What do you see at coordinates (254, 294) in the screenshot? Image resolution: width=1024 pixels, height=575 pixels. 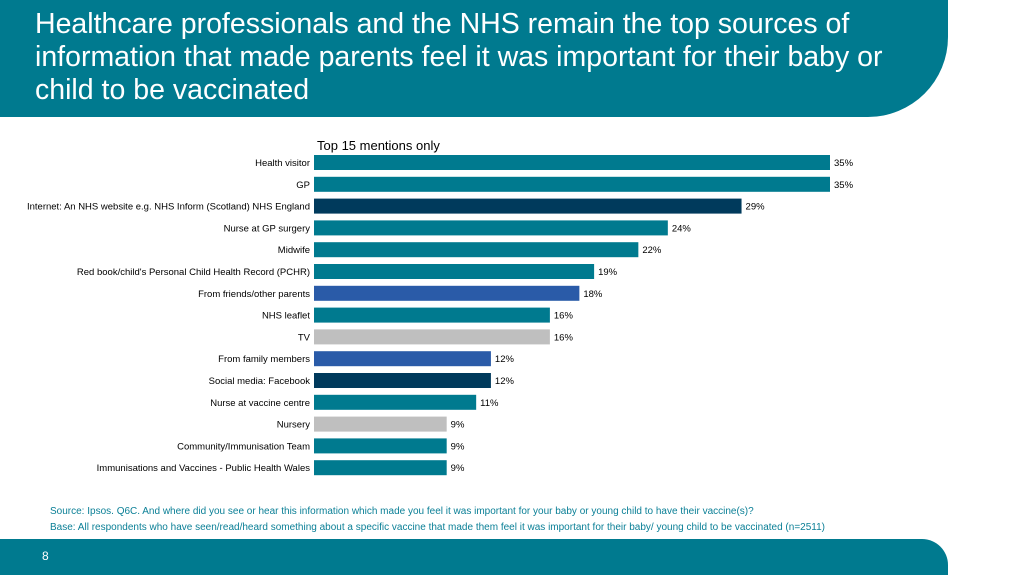 I see `category-label: From friends/other parents` at bounding box center [254, 294].